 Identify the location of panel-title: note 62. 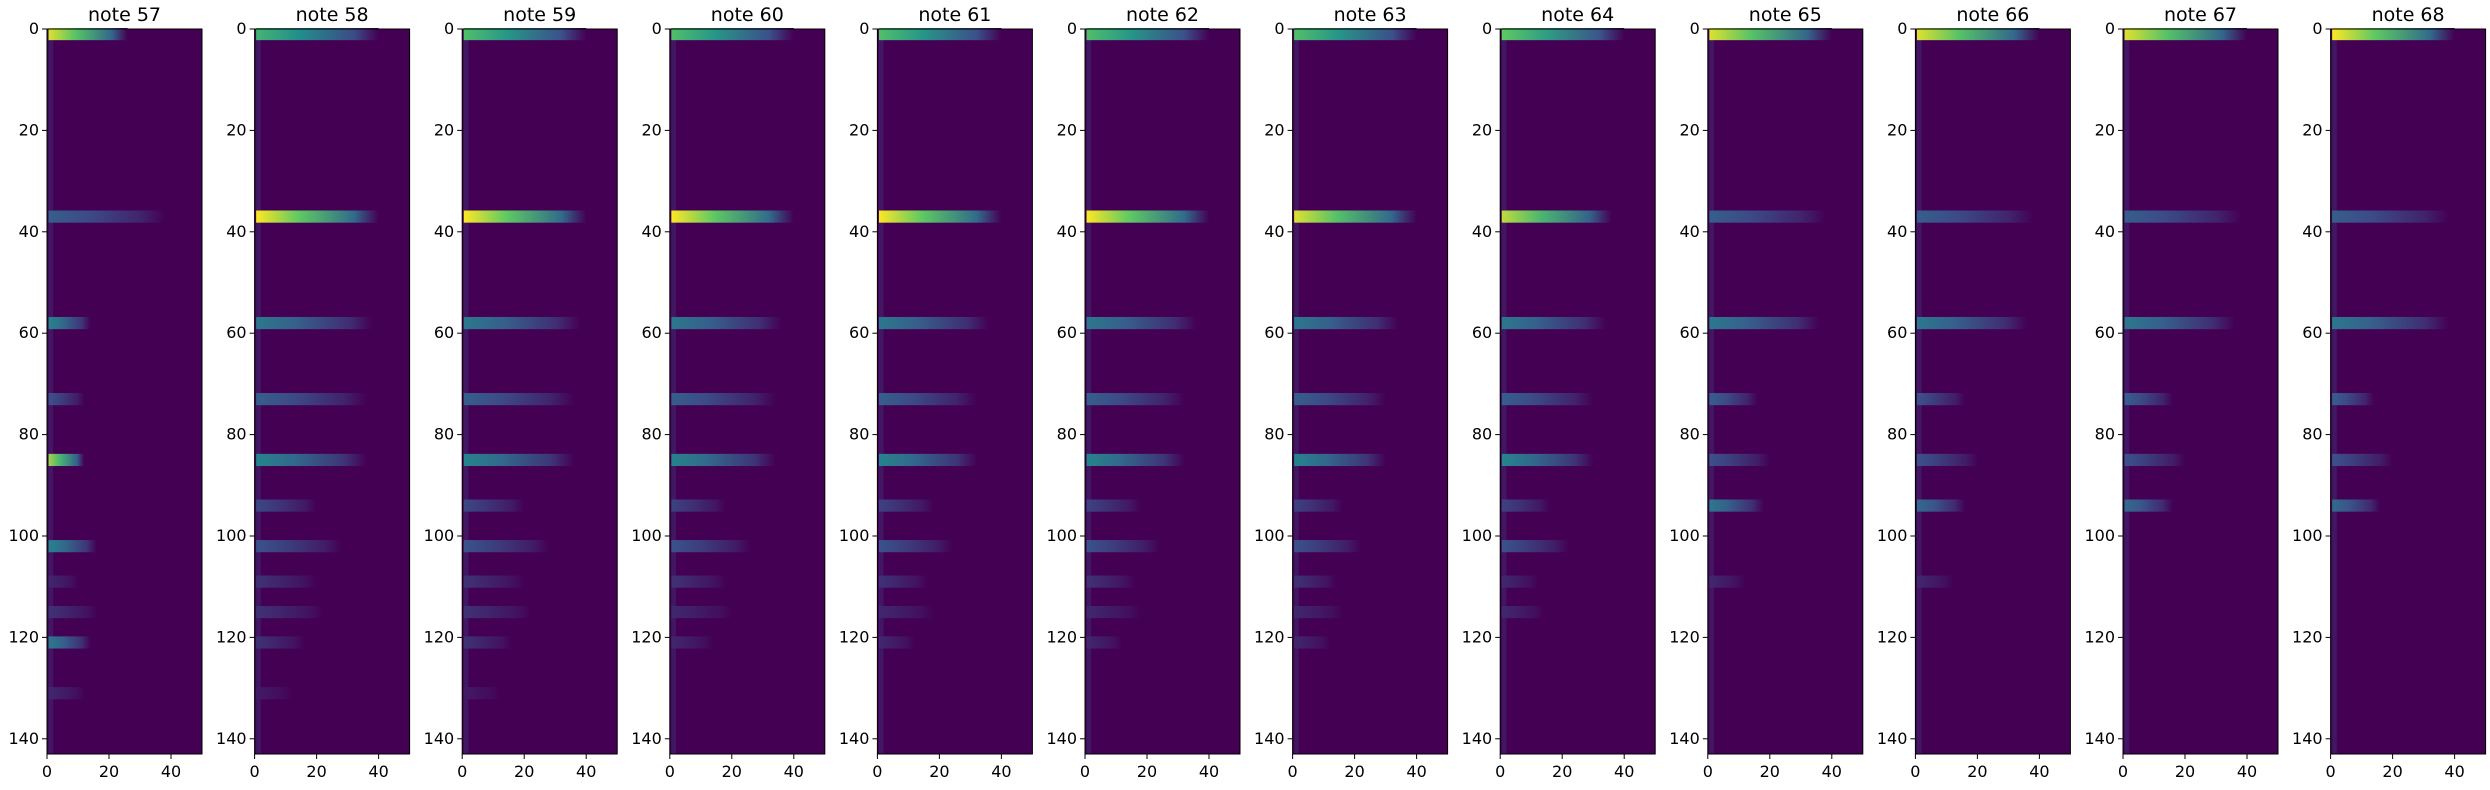
(1162, 15).